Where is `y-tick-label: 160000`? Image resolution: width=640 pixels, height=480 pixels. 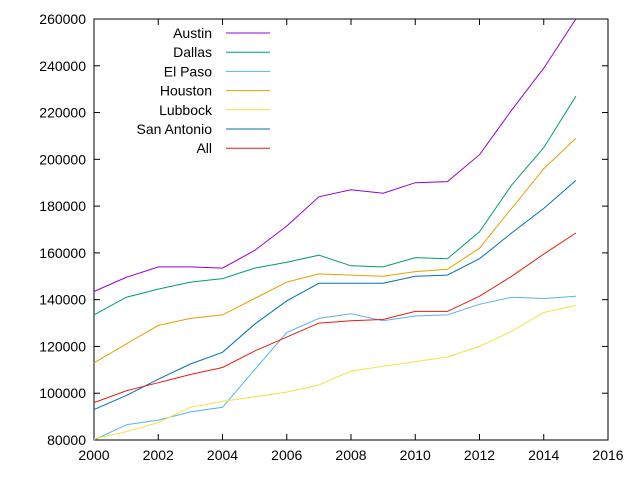
y-tick-label: 160000 is located at coordinates (62, 253).